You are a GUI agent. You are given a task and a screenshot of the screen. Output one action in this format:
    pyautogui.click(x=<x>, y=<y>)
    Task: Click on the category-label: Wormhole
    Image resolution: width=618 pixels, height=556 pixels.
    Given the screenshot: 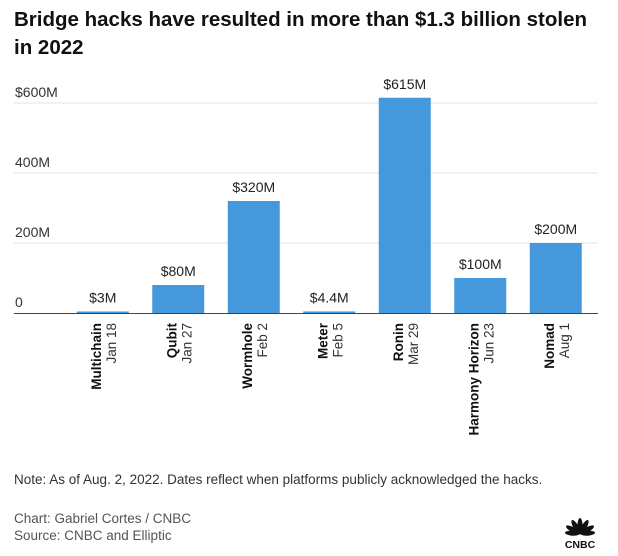 What is the action you would take?
    pyautogui.click(x=247, y=356)
    